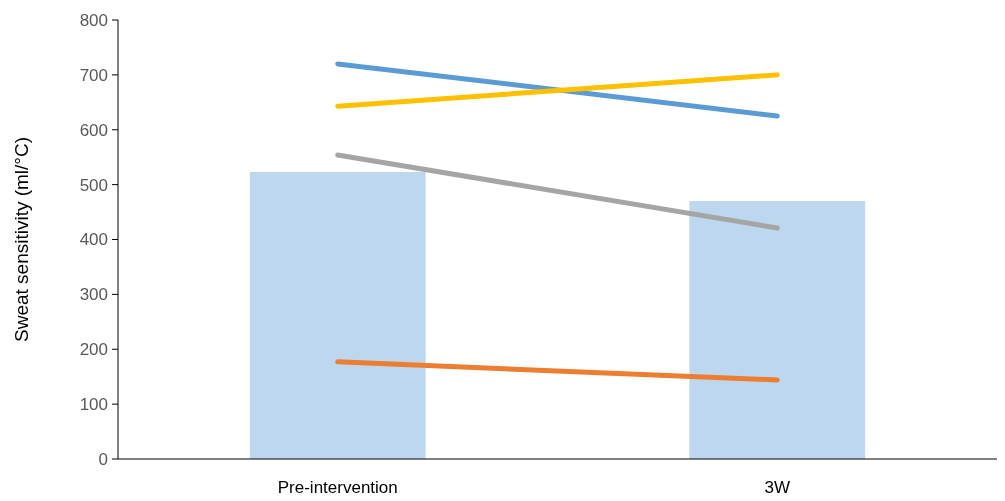 This screenshot has height=501, width=1005. I want to click on y-tick-label: 500, so click(93, 185).